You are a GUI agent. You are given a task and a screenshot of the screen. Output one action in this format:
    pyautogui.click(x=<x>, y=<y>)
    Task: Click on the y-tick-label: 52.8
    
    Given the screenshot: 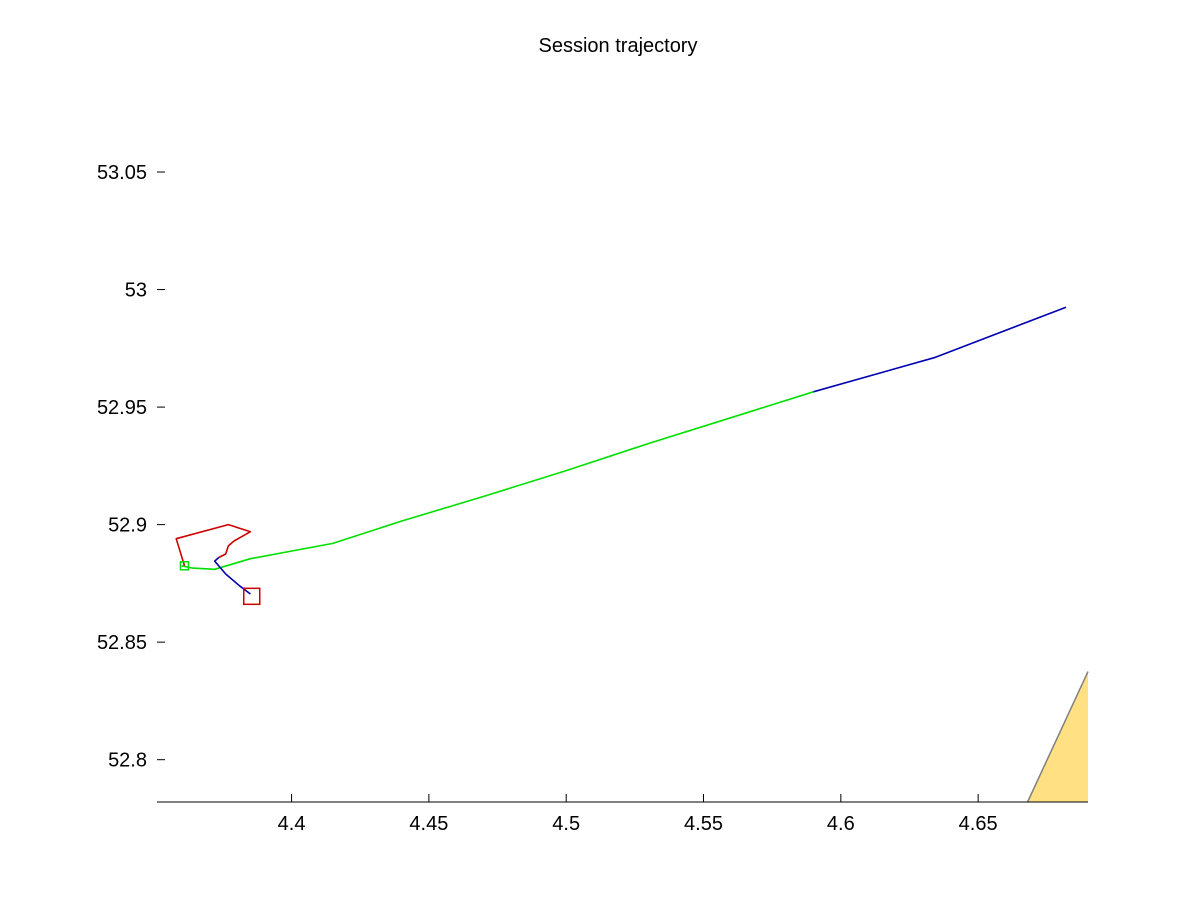 What is the action you would take?
    pyautogui.click(x=127, y=761)
    